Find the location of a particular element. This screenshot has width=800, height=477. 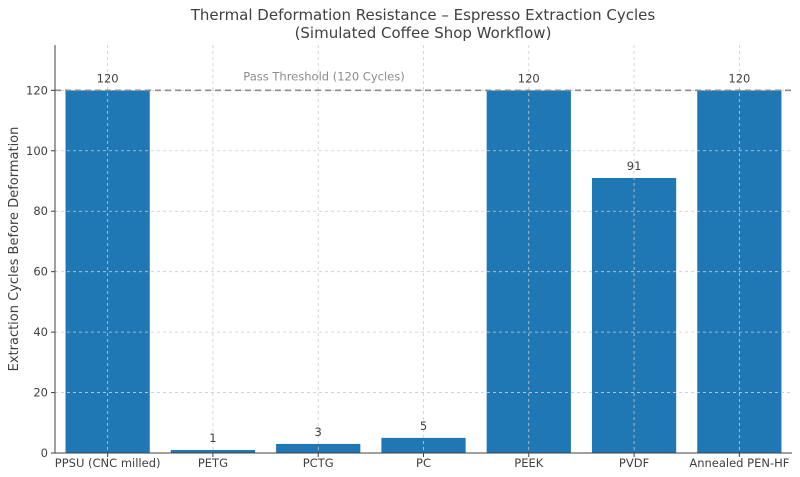

y-tick-label: 20 is located at coordinates (40, 393).